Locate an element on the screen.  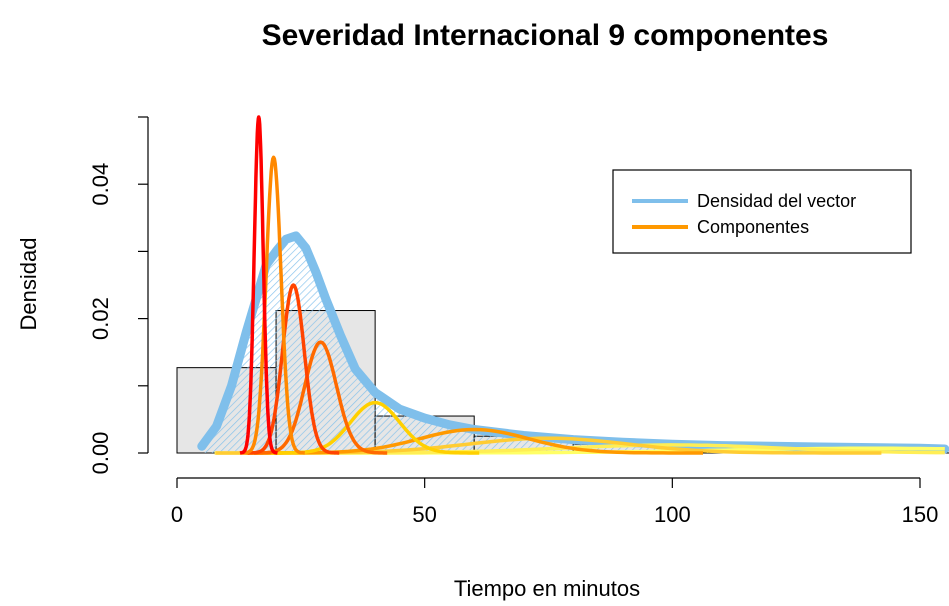
y-axis-label: Densidad is located at coordinates (28, 284).